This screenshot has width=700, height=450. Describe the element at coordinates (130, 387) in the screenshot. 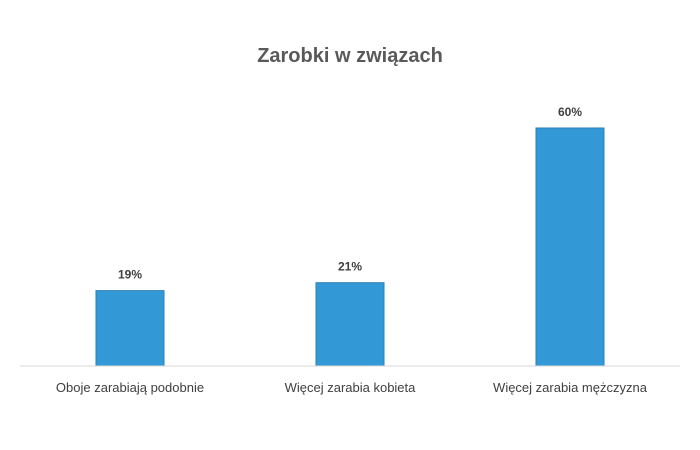

I see `category-label-1: Oboje zarabiają podobnie` at that location.